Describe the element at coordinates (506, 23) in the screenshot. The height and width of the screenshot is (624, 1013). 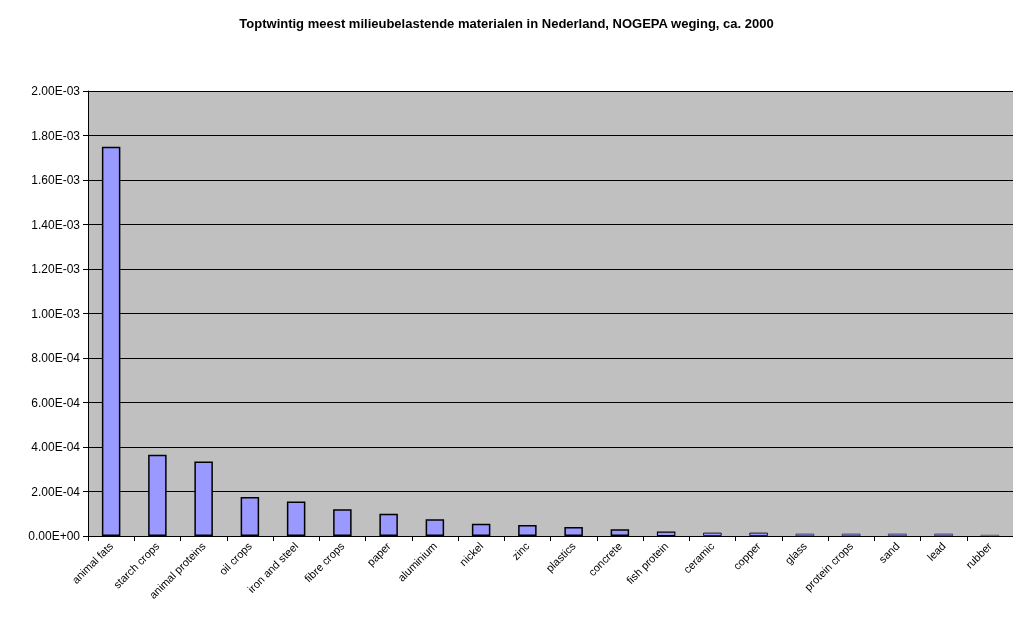
I see `chart-title: Toptwintig meest milieubelastende materialen in Nederland, NOGEPA weging, ca. 2000` at that location.